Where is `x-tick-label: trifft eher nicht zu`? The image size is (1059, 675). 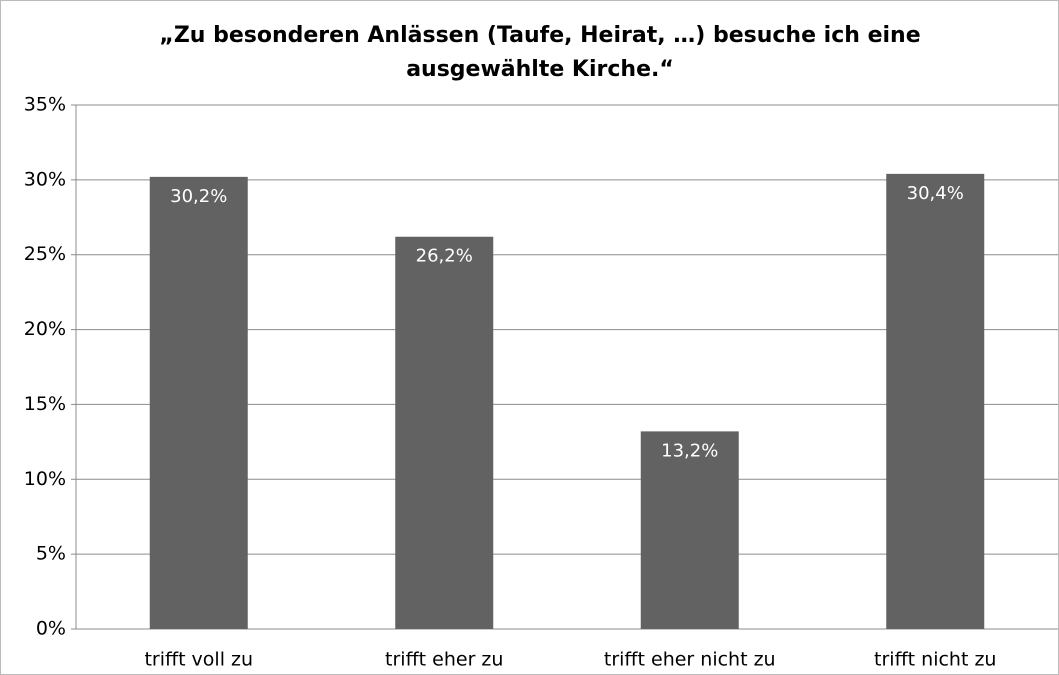 x-tick-label: trifft eher nicht zu is located at coordinates (690, 660).